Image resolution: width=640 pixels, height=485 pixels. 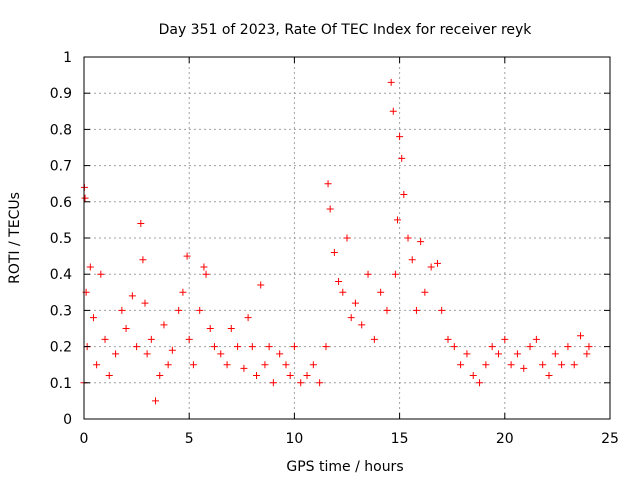 What do you see at coordinates (84, 439) in the screenshot?
I see `x-tick-label: 0` at bounding box center [84, 439].